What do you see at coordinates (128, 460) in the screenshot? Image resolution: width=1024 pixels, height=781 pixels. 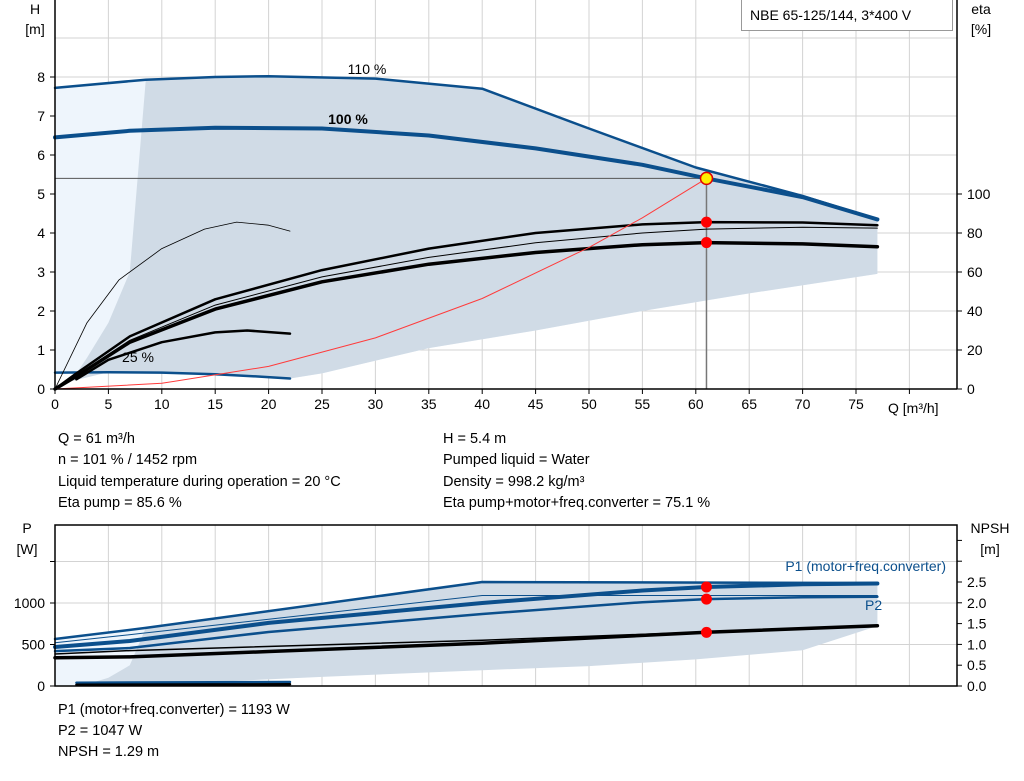 I see `info-speed: n = 101 % / 1452 rpm` at bounding box center [128, 460].